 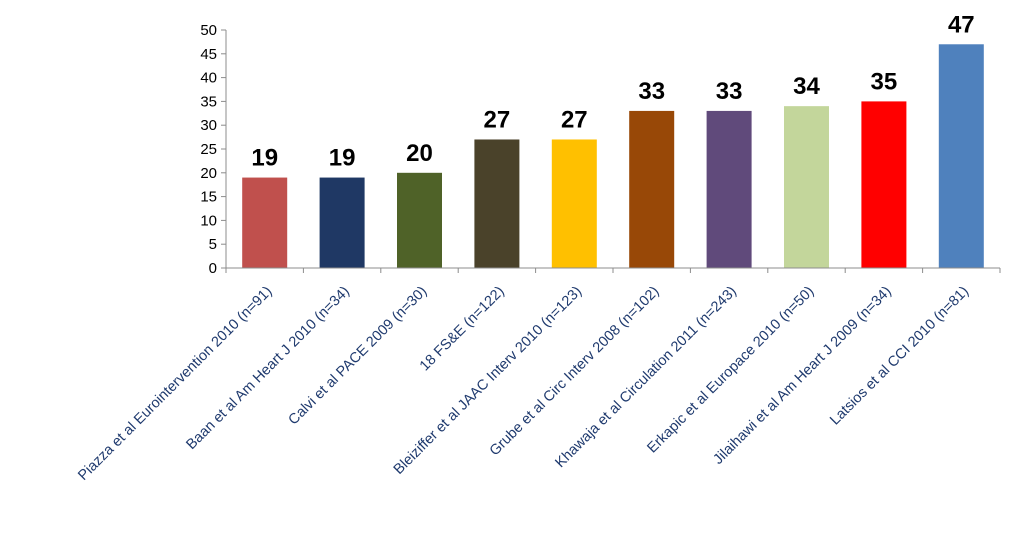 What do you see at coordinates (267, 368) in the screenshot?
I see `category-label: Baan et al Am Heart J 2010 (n=34)` at bounding box center [267, 368].